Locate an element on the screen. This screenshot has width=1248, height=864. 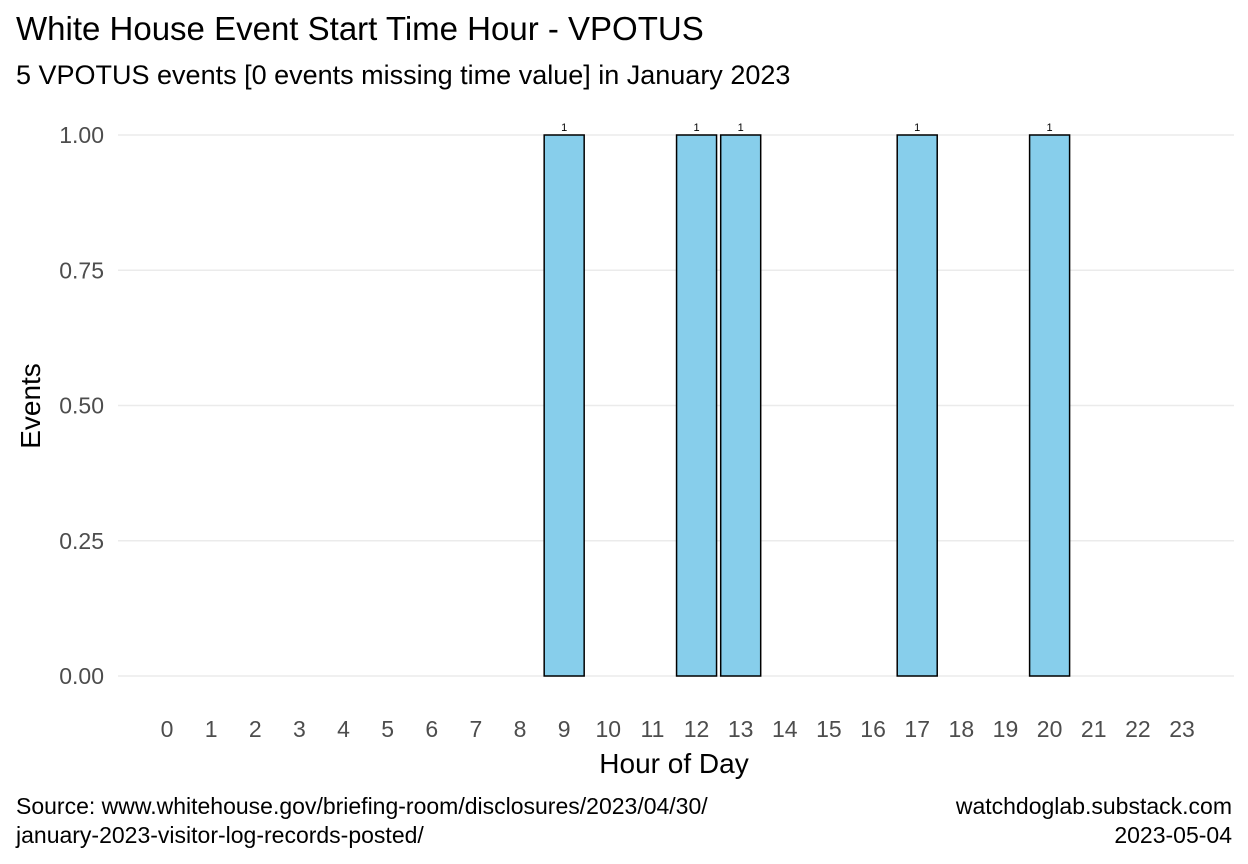
x-tick-label: 13 is located at coordinates (741, 729).